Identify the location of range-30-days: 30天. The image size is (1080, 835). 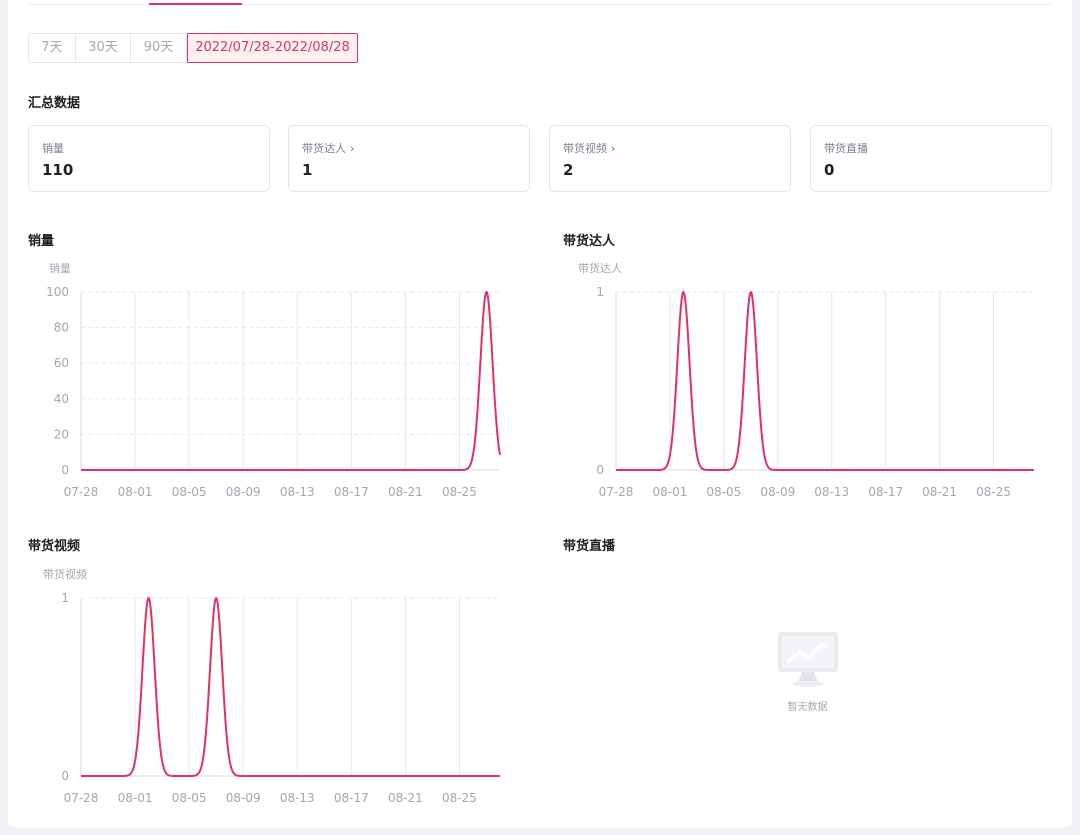
(103, 48).